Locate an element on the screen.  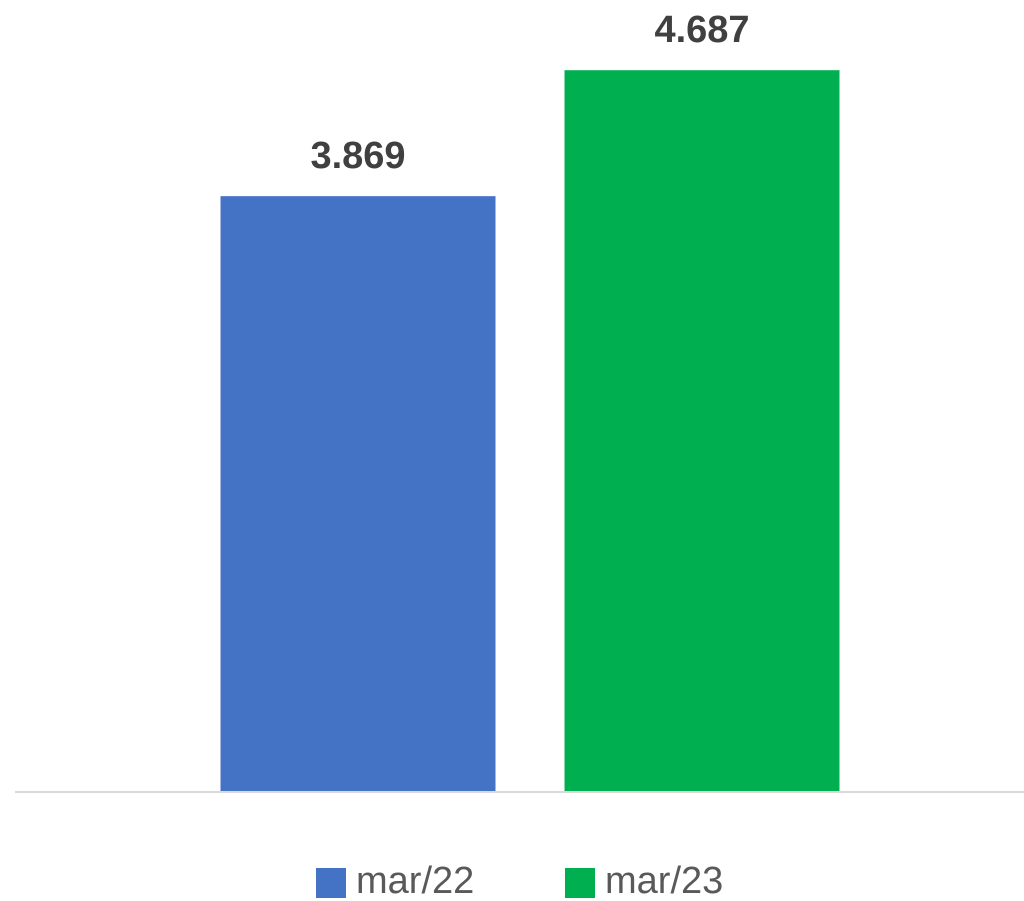
legend-label: mar/23 is located at coordinates (664, 880).